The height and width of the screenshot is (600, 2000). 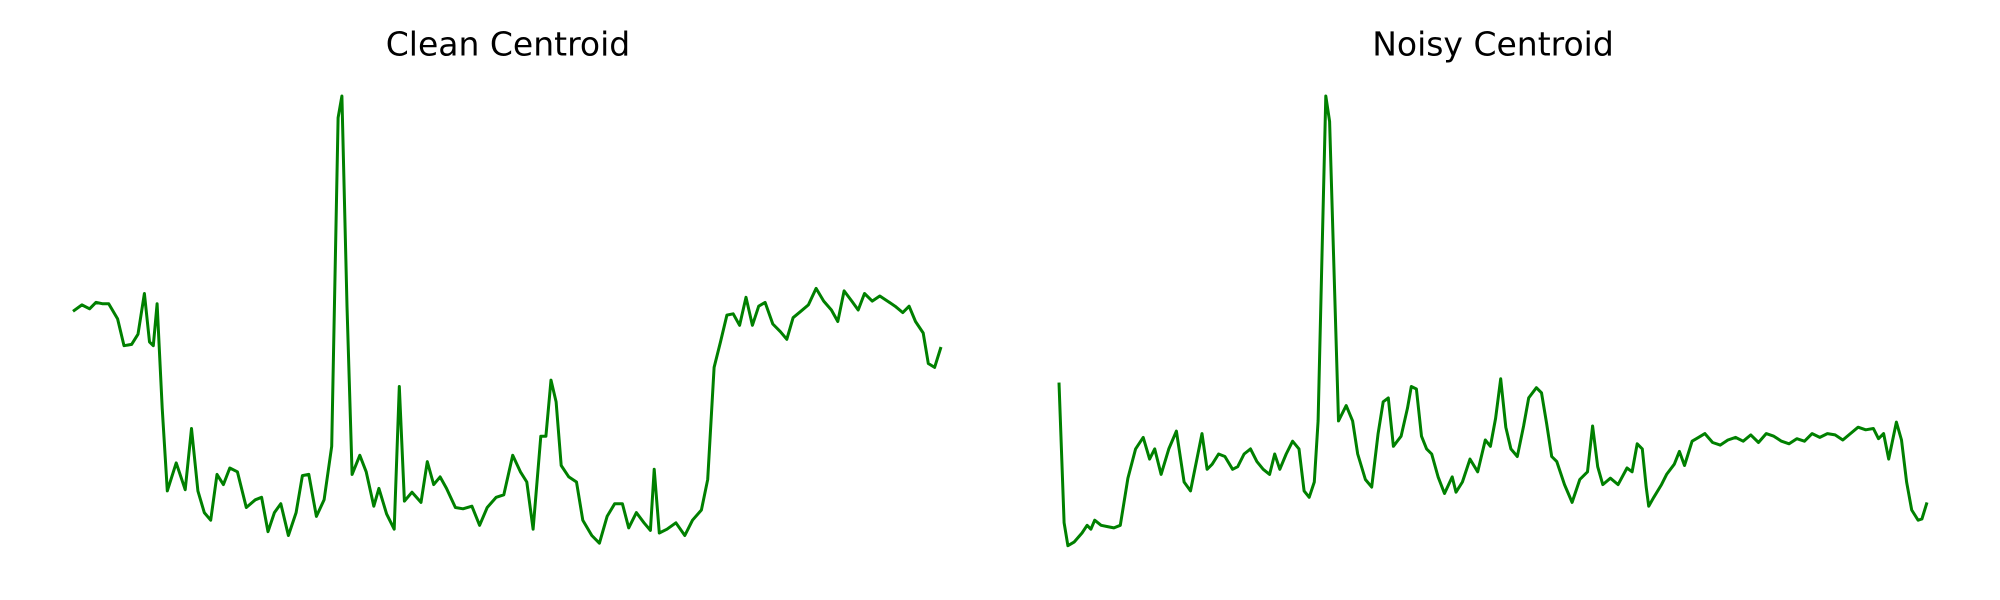 I want to click on chart-title: Noisy Centroid, so click(x=1493, y=44).